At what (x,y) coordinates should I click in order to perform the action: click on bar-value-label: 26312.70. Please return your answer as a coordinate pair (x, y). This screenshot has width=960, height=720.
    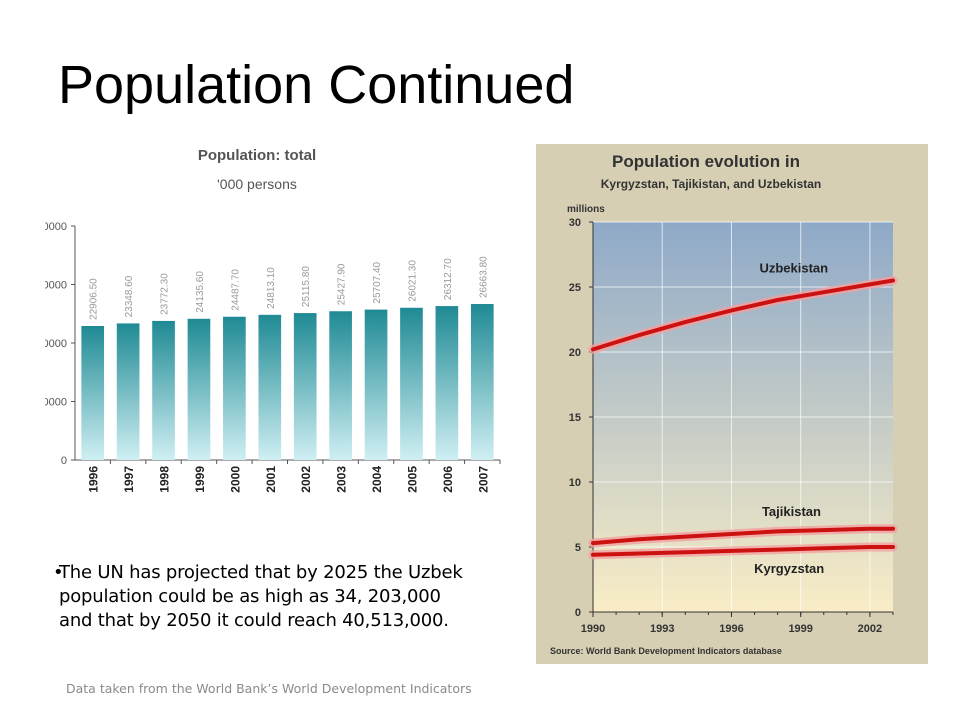
    Looking at the image, I should click on (448, 279).